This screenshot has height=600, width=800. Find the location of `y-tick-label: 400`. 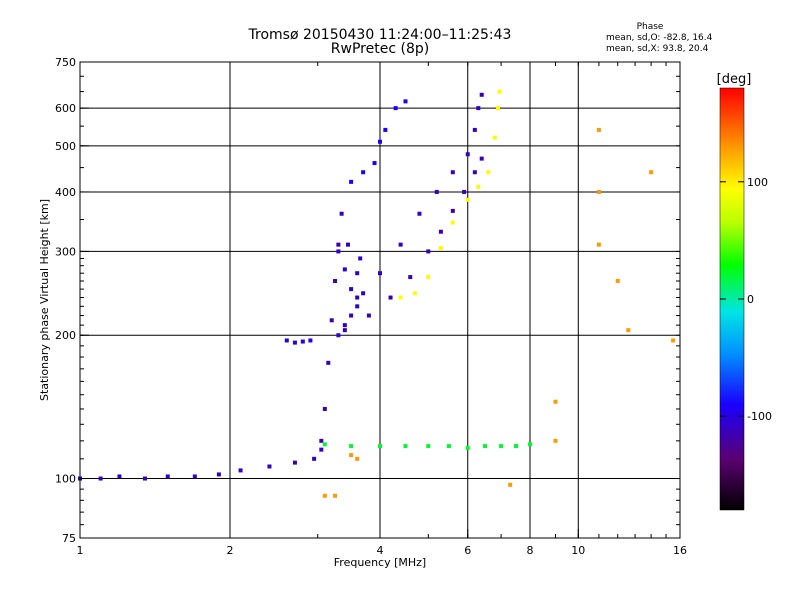

y-tick-label: 400 is located at coordinates (65, 192).